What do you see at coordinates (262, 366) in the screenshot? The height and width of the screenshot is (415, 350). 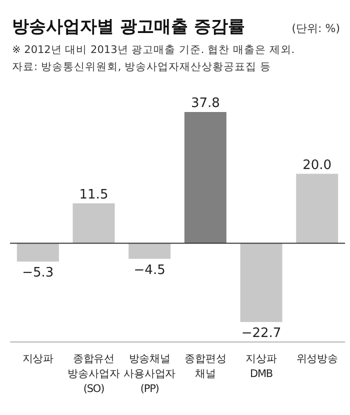 I see `x-tick-label: 지상파 DMB` at bounding box center [262, 366].